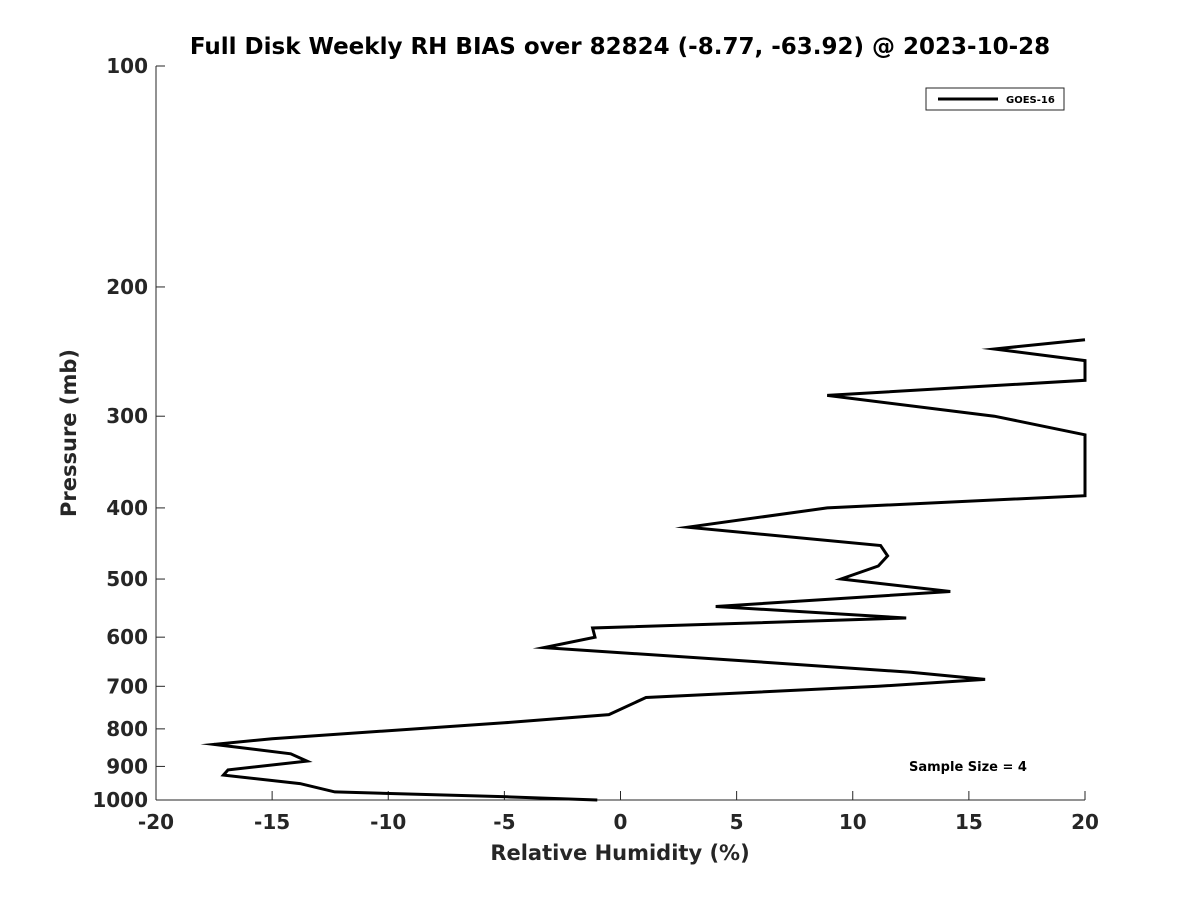 The width and height of the screenshot is (1200, 900). Describe the element at coordinates (127, 508) in the screenshot. I see `y-tick-label: 400` at that location.